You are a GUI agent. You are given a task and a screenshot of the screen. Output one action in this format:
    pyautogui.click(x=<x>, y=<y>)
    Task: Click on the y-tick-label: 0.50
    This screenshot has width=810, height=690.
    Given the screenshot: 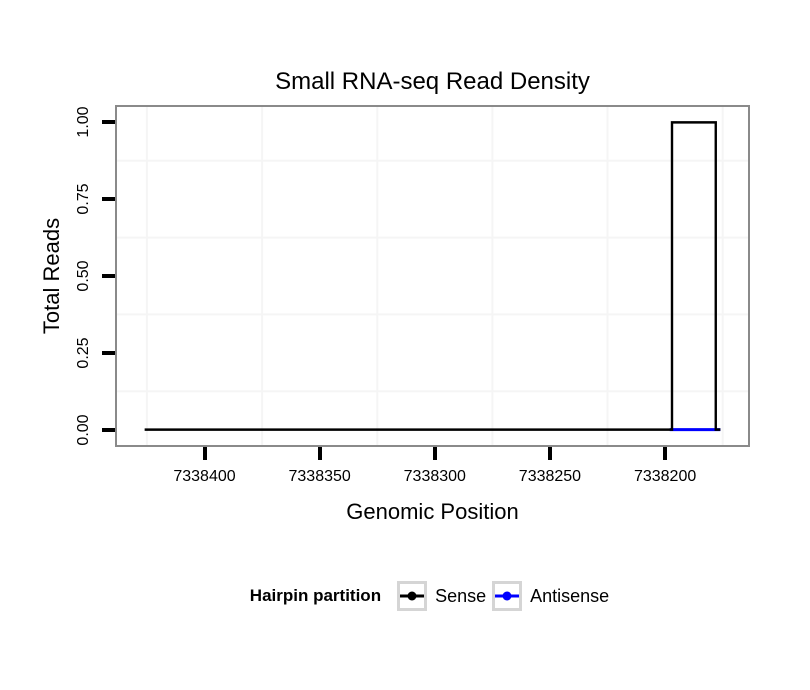 What is the action you would take?
    pyautogui.click(x=83, y=276)
    